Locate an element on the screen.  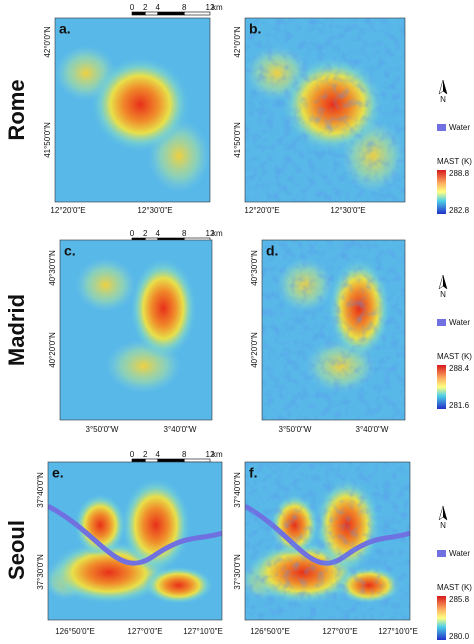
panel-letter: f. is located at coordinates (253, 473).